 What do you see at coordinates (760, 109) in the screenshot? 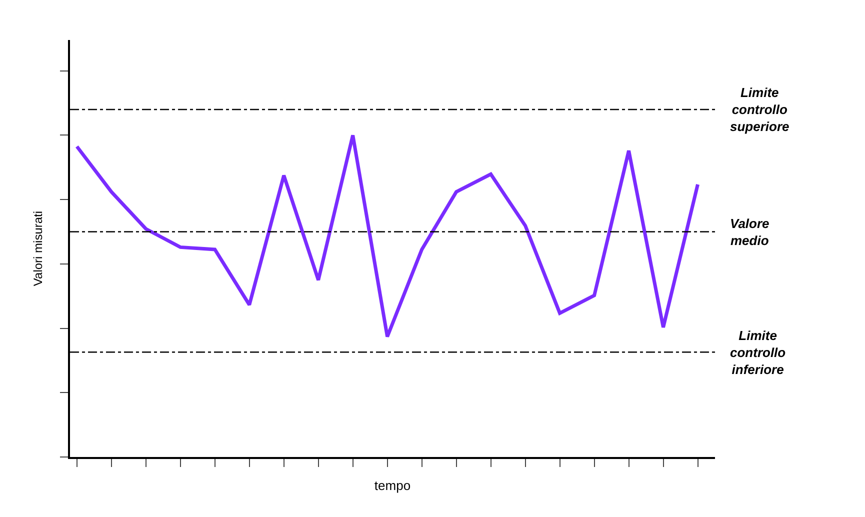
I see `ref-line-label: Limite controllo superiore` at bounding box center [760, 109].